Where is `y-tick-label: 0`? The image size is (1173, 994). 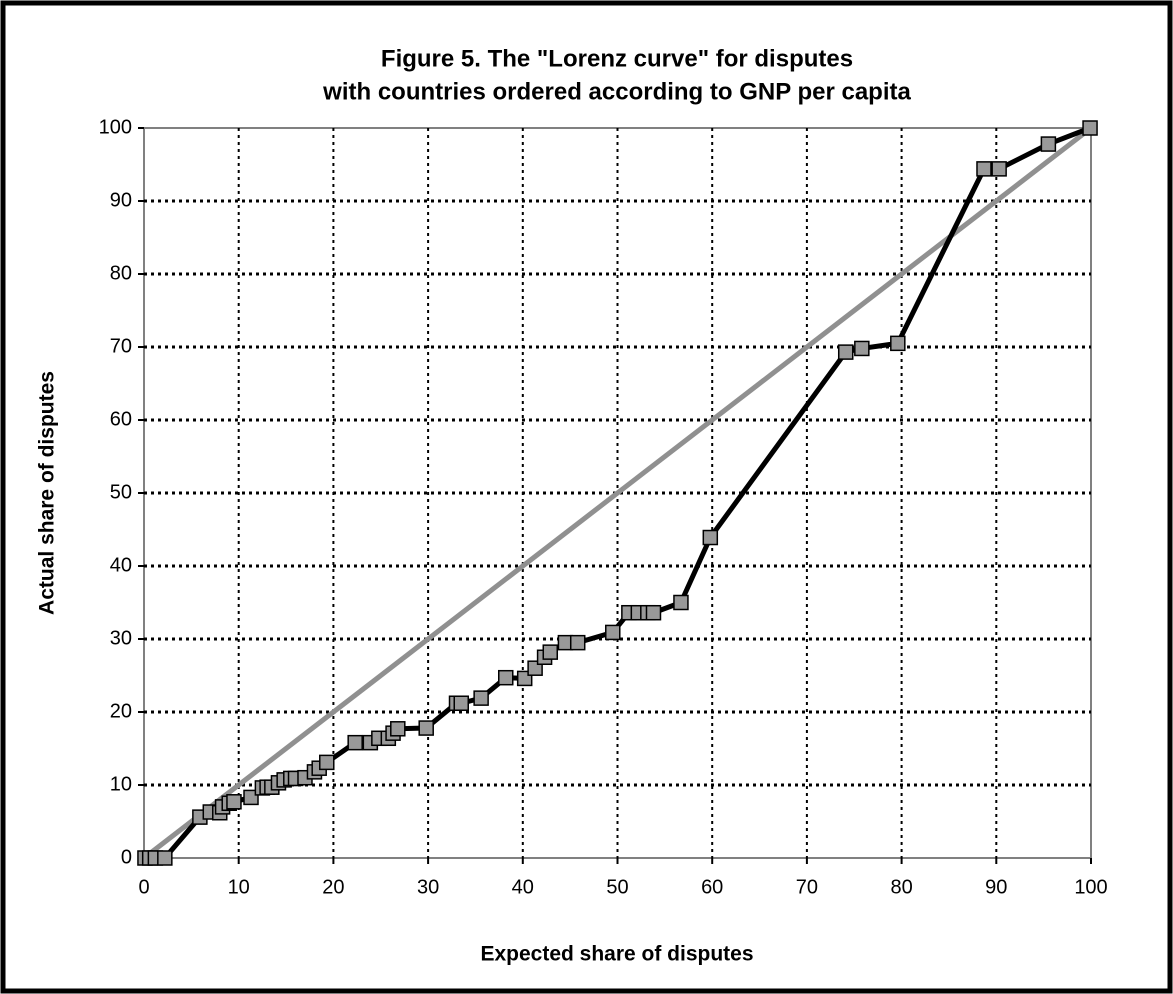 y-tick-label: 0 is located at coordinates (126, 857).